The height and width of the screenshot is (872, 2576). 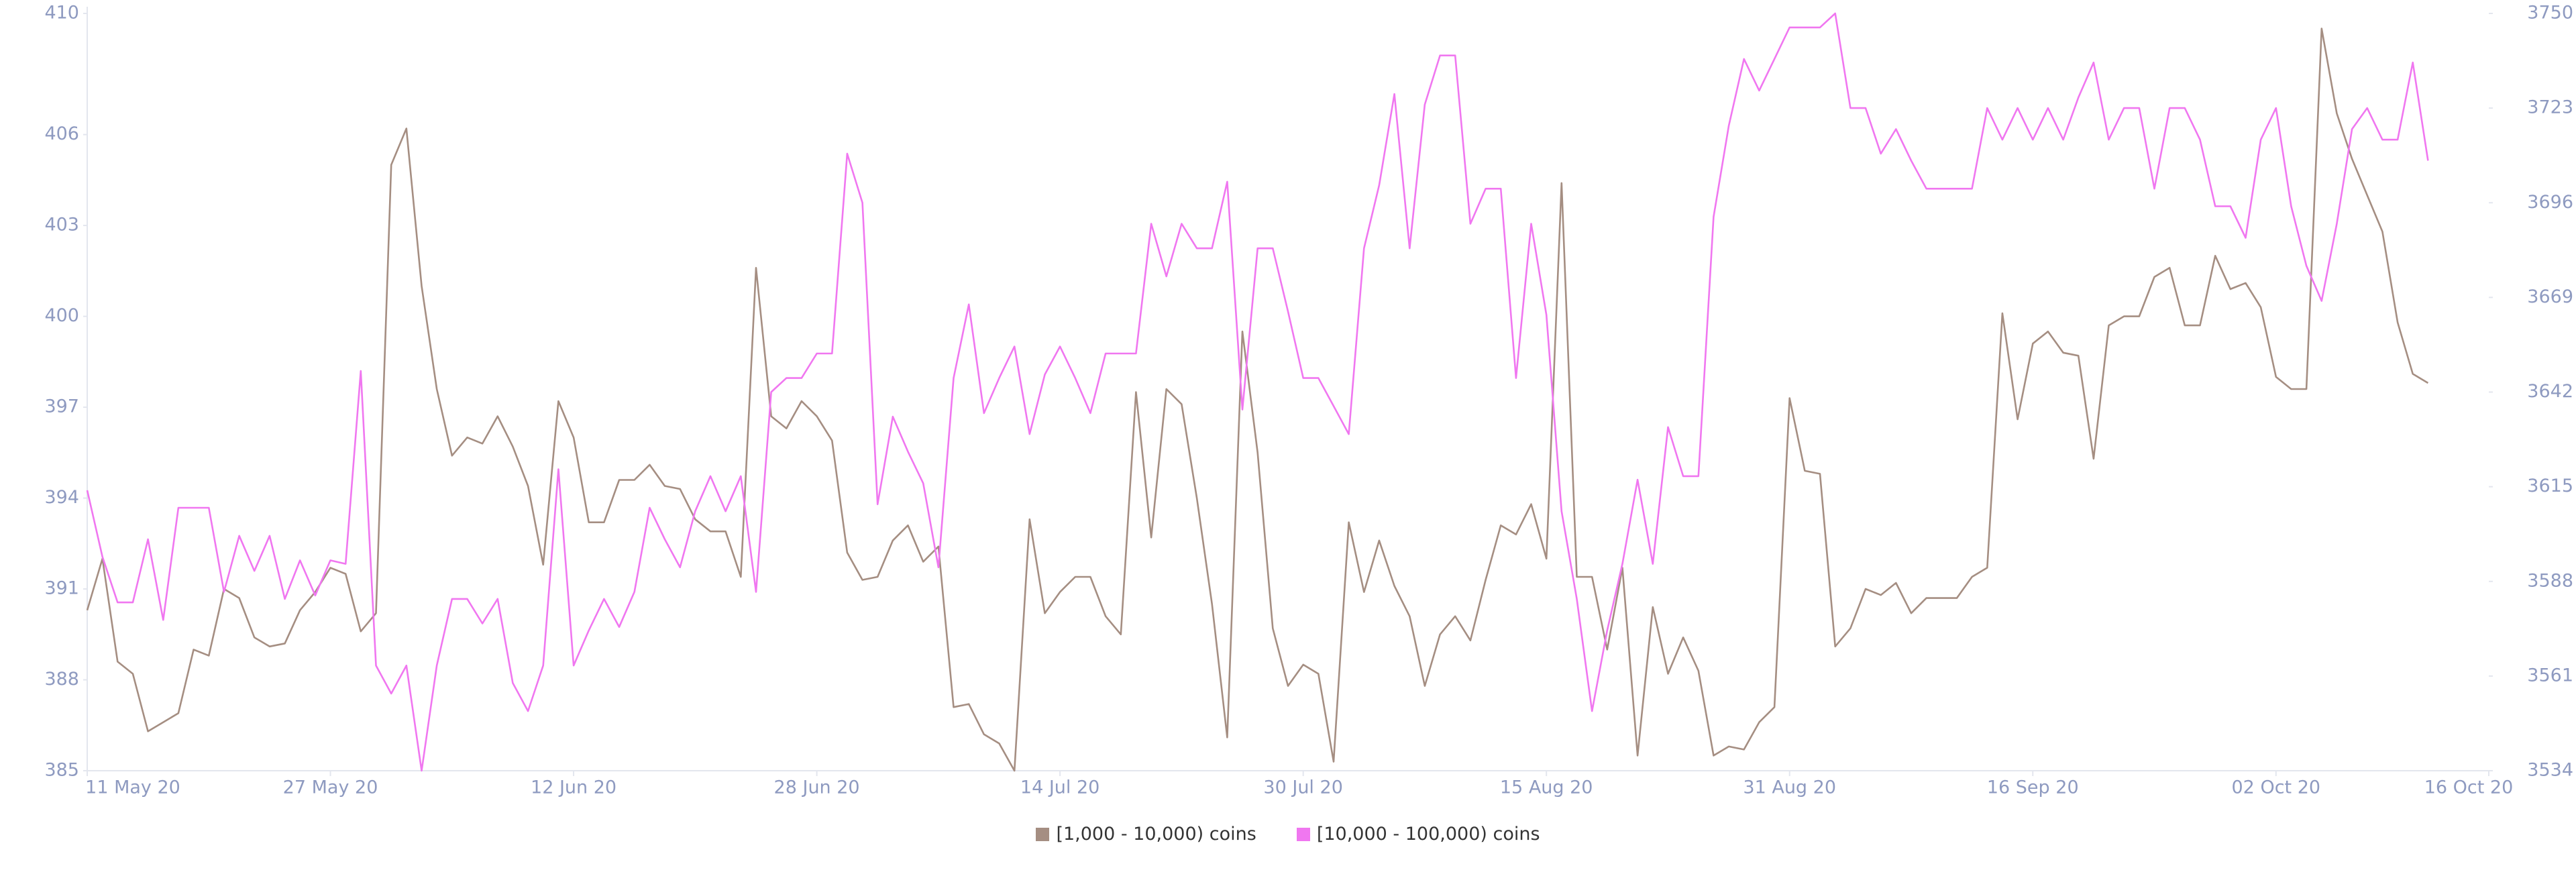 I want to click on x-tick-label: 14 Jul 20, so click(x=1059, y=788).